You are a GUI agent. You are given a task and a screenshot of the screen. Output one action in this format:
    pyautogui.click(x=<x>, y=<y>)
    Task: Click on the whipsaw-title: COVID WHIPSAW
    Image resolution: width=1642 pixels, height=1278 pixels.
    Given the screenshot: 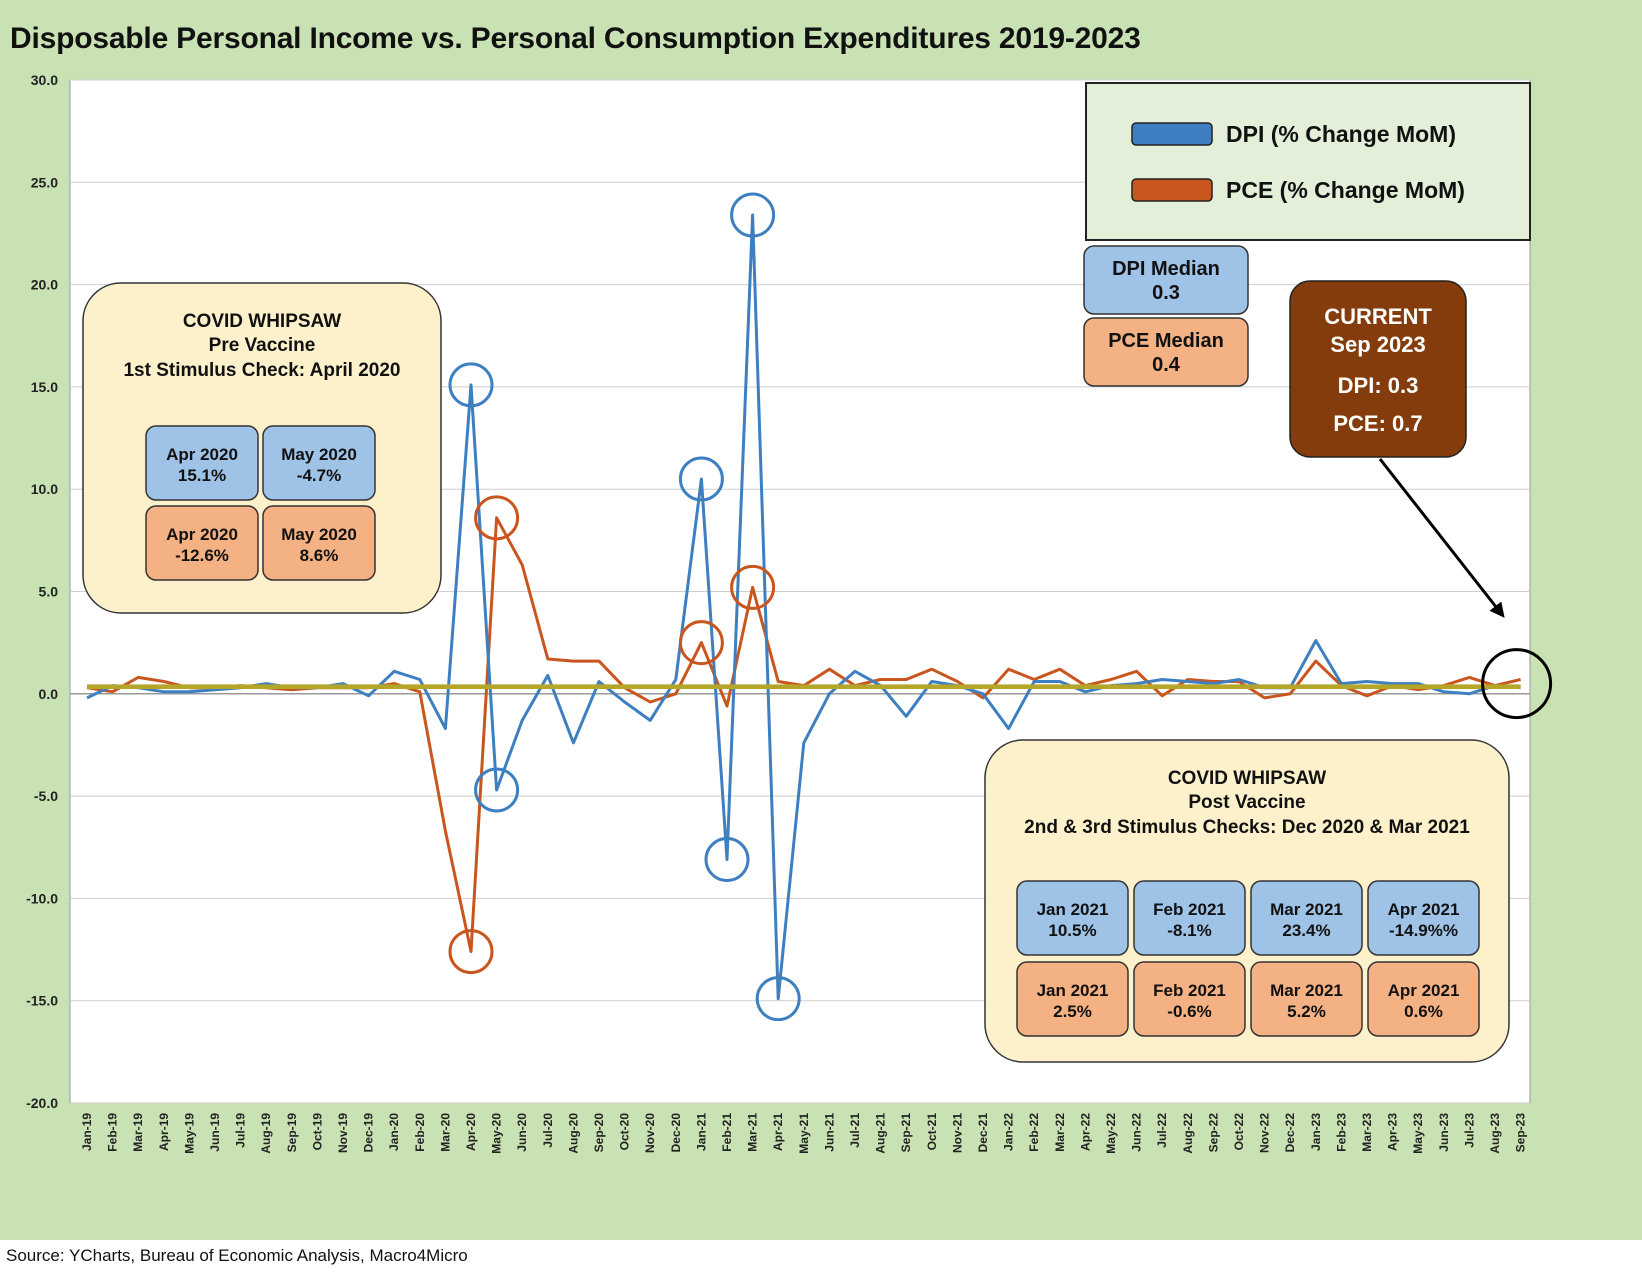 What is the action you would take?
    pyautogui.click(x=262, y=321)
    